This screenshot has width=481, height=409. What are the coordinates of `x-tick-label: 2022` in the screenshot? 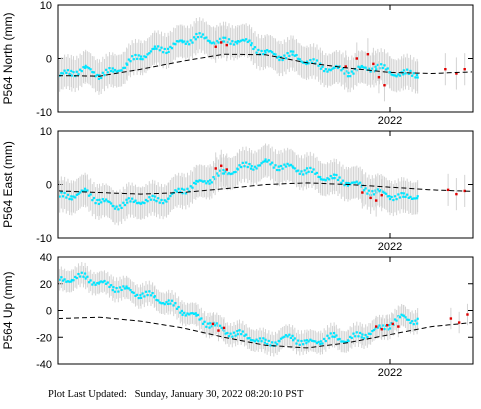 It's located at (390, 247).